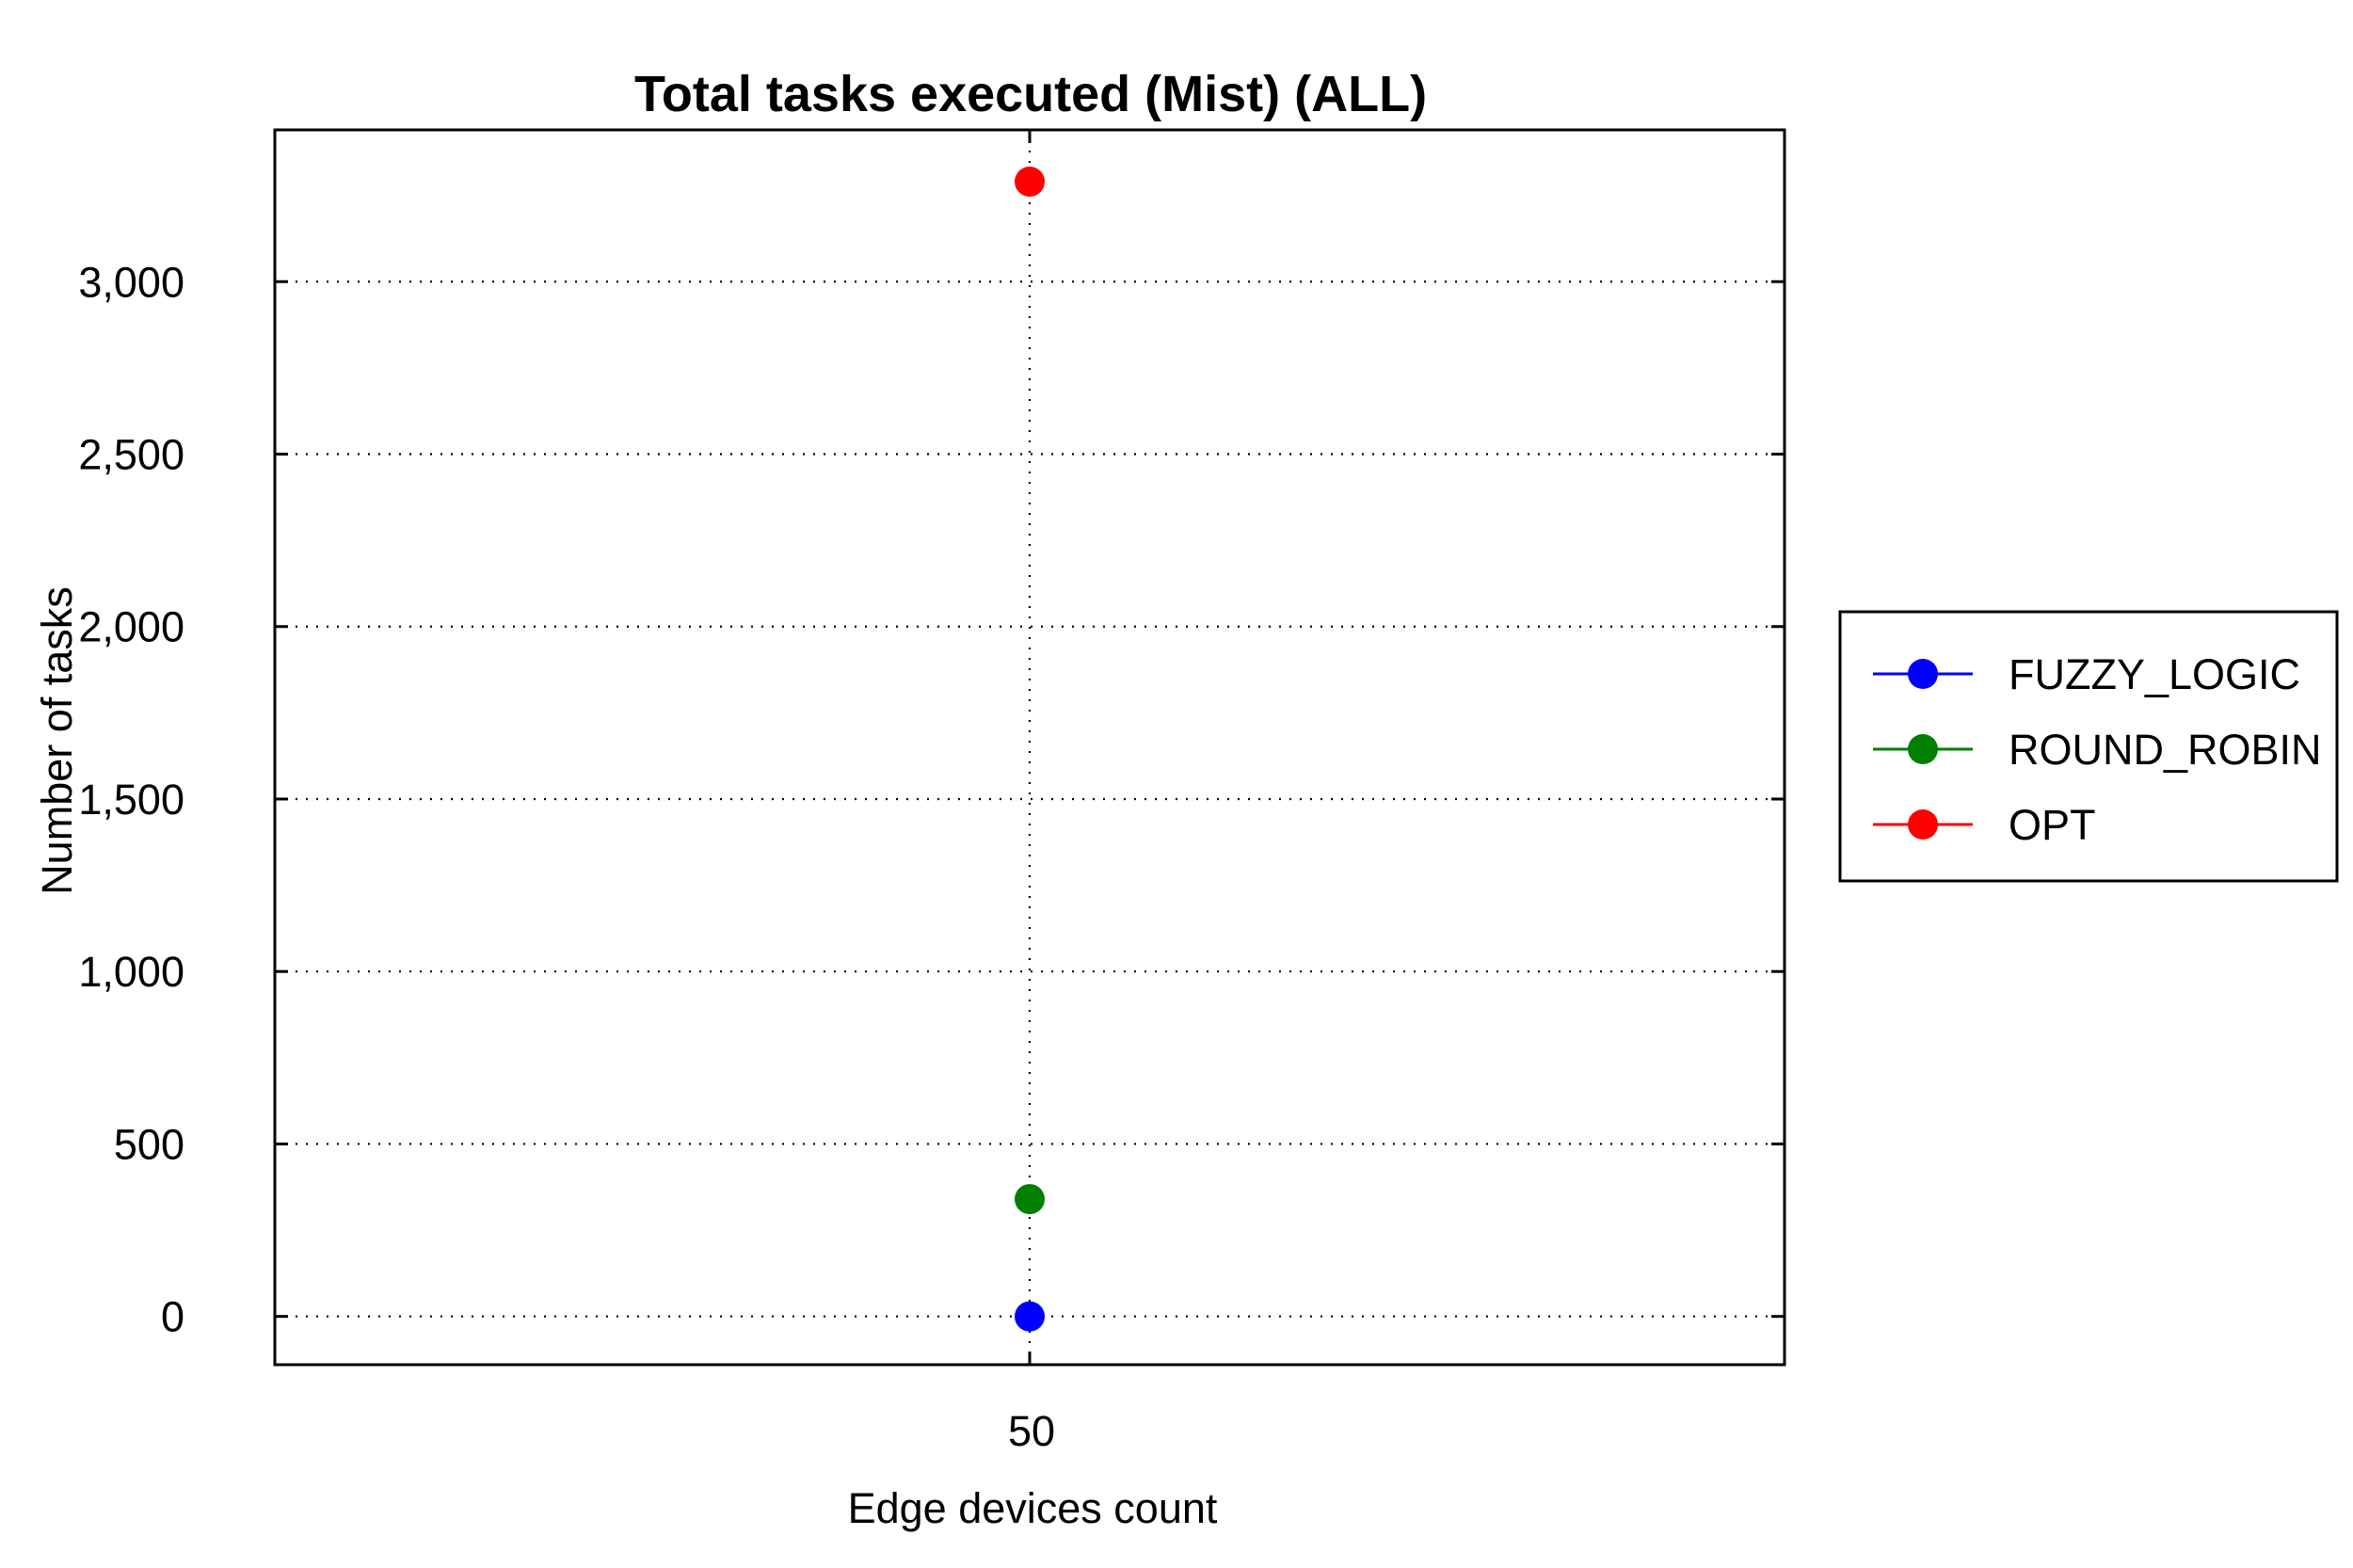  Describe the element at coordinates (172, 1317) in the screenshot. I see `y-tick-label: 0` at that location.